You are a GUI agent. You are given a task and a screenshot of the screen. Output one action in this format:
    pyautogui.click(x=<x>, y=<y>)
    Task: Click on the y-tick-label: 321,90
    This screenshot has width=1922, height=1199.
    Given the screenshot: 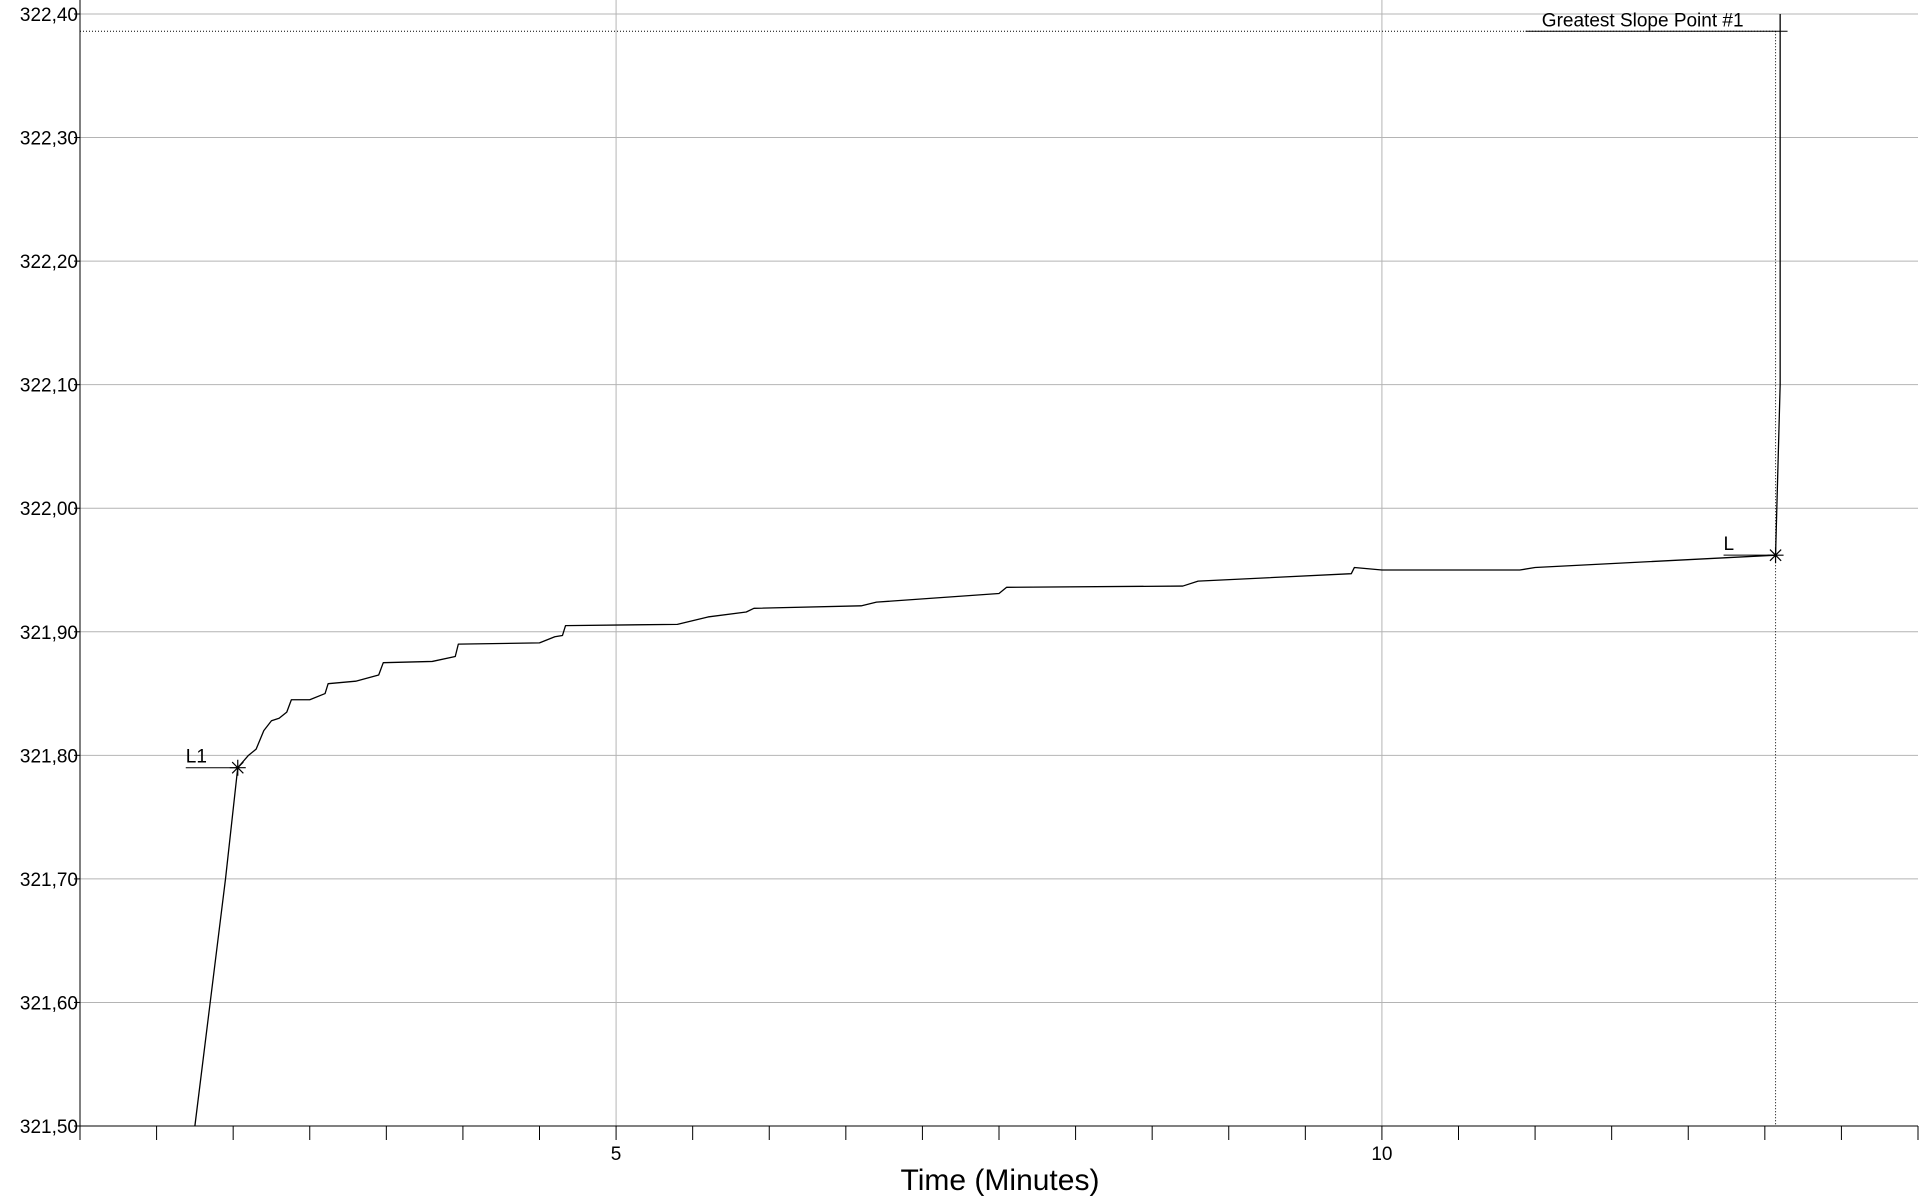 What is the action you would take?
    pyautogui.click(x=49, y=633)
    